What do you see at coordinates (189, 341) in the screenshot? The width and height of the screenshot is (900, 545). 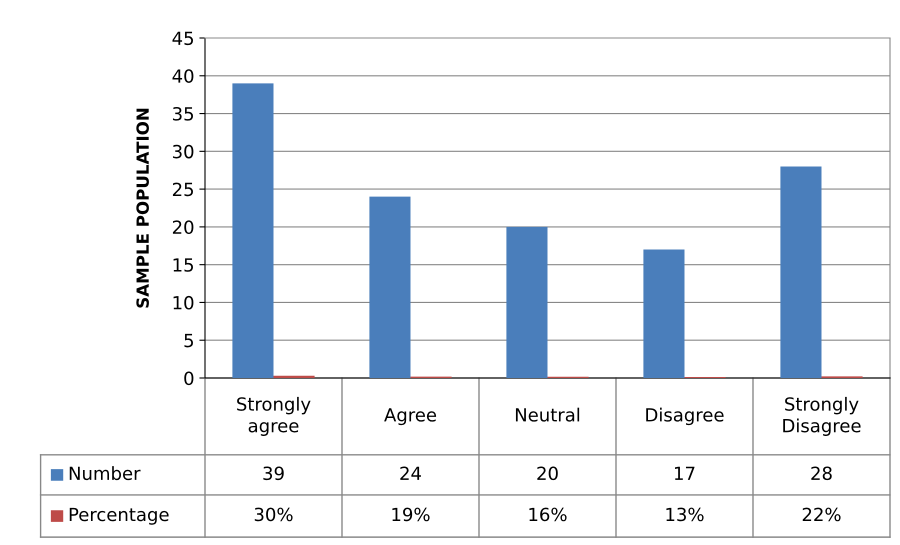 I see `y-tick-label: 5` at bounding box center [189, 341].